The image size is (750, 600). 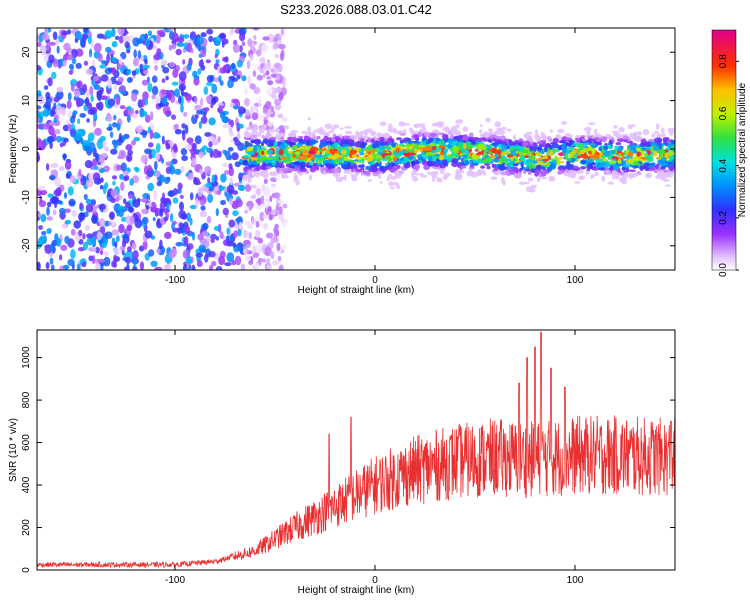 What do you see at coordinates (356, 9) in the screenshot?
I see `figure-title: S233.2026.088.03.01.C42` at bounding box center [356, 9].